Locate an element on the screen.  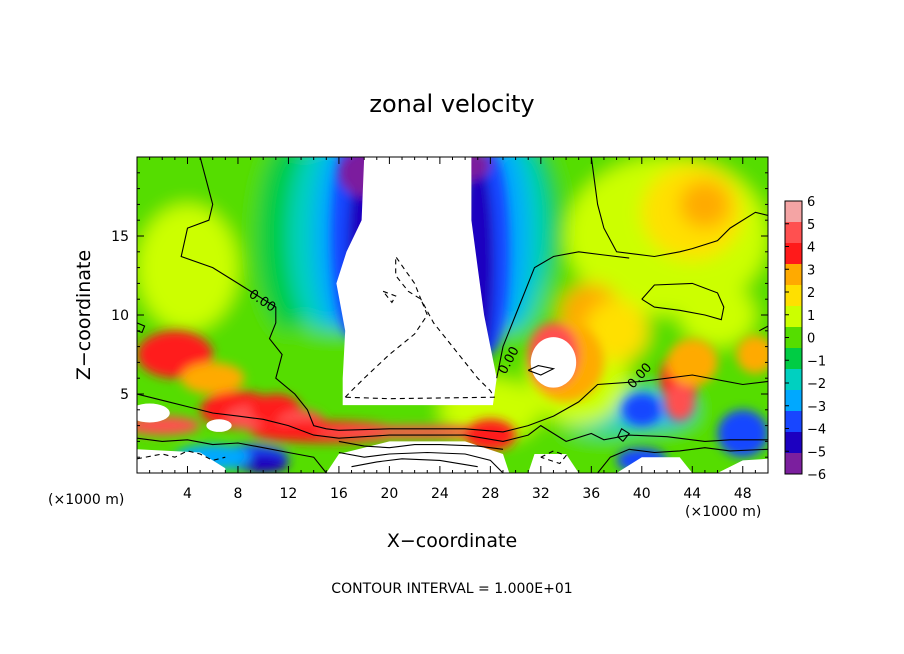
colorbar-label: 3 is located at coordinates (811, 270).